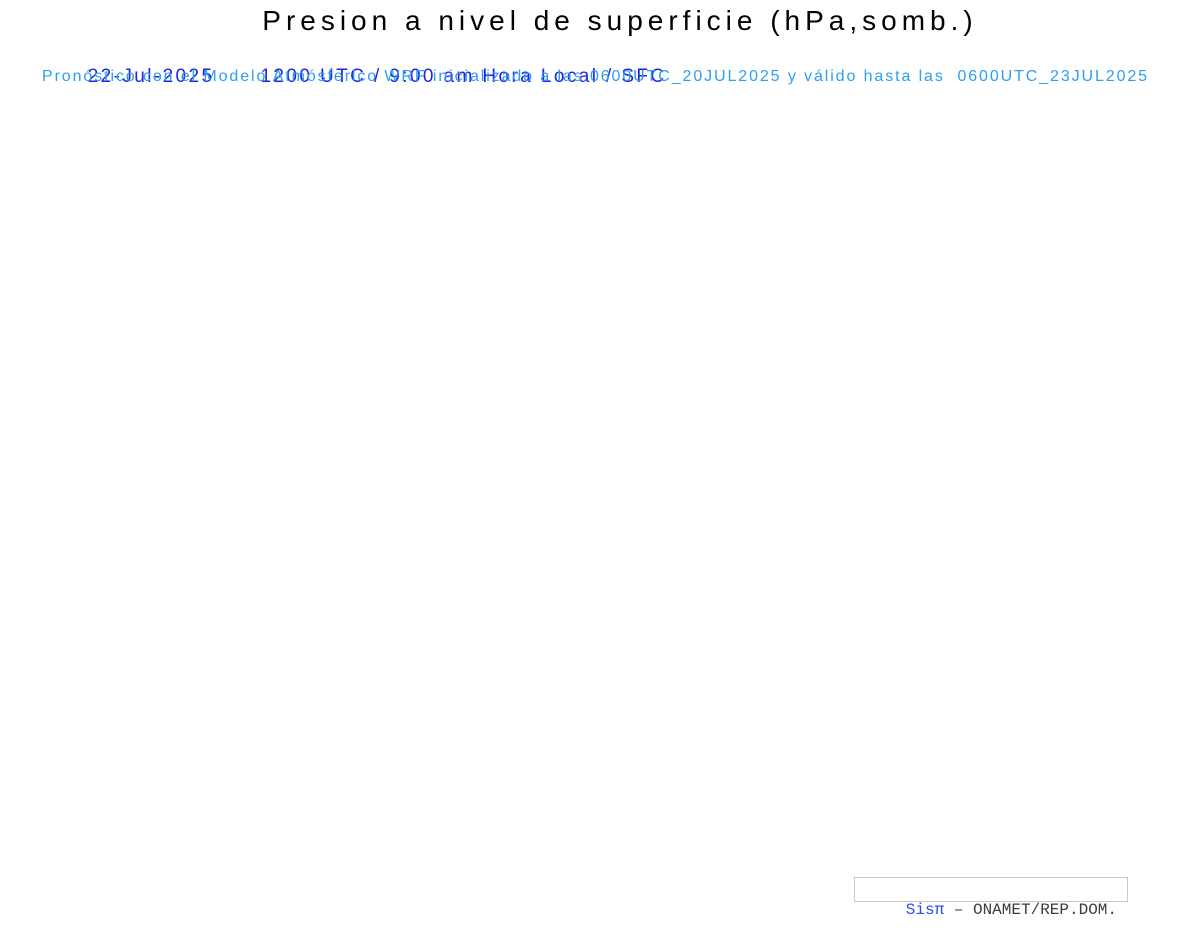 This screenshot has width=1200, height=942. Describe the element at coordinates (991, 898) in the screenshot. I see `watermark-badge: Sisπ – ONAMET/REP.DOM.` at that location.